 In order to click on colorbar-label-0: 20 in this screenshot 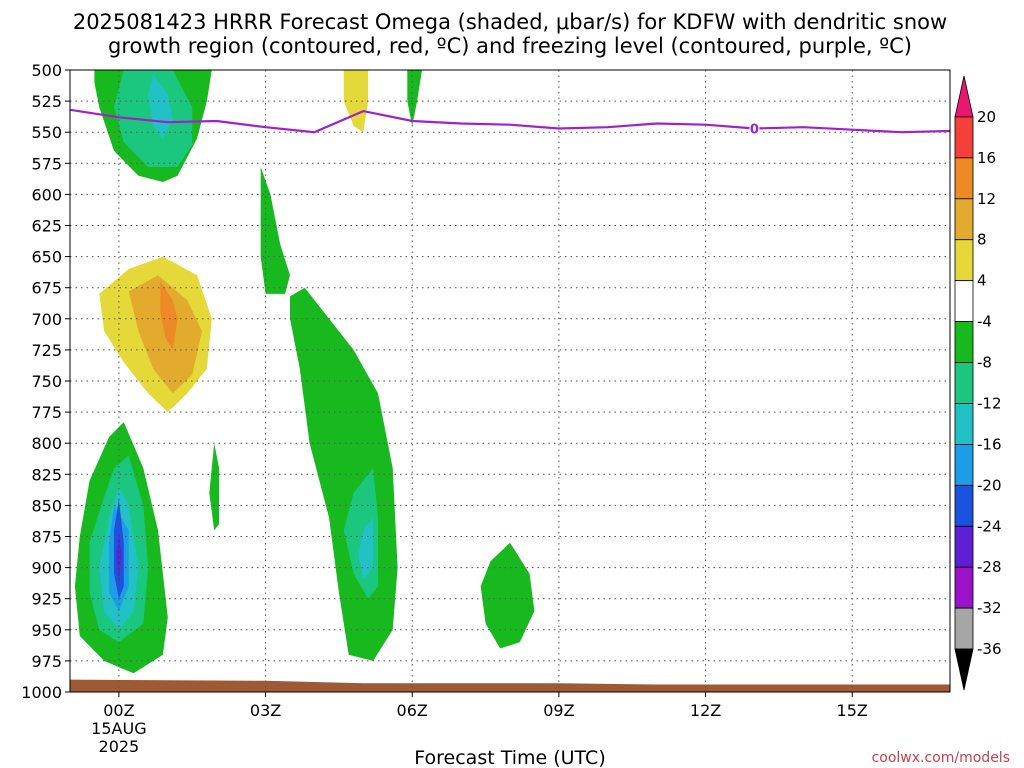, I will do `click(986, 117)`.